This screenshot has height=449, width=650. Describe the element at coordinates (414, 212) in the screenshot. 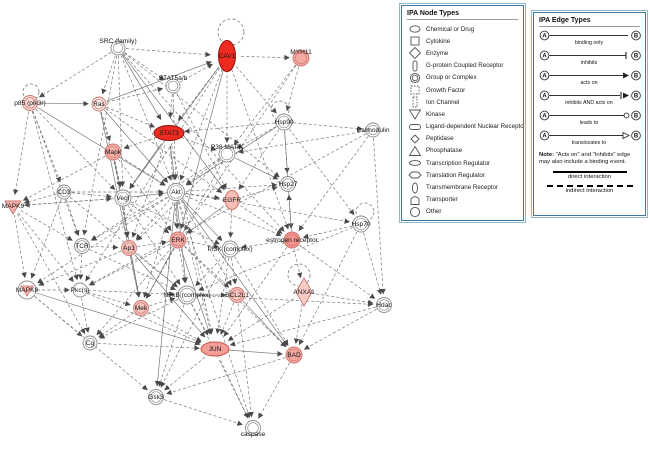

I see `other-shape-icon` at that location.